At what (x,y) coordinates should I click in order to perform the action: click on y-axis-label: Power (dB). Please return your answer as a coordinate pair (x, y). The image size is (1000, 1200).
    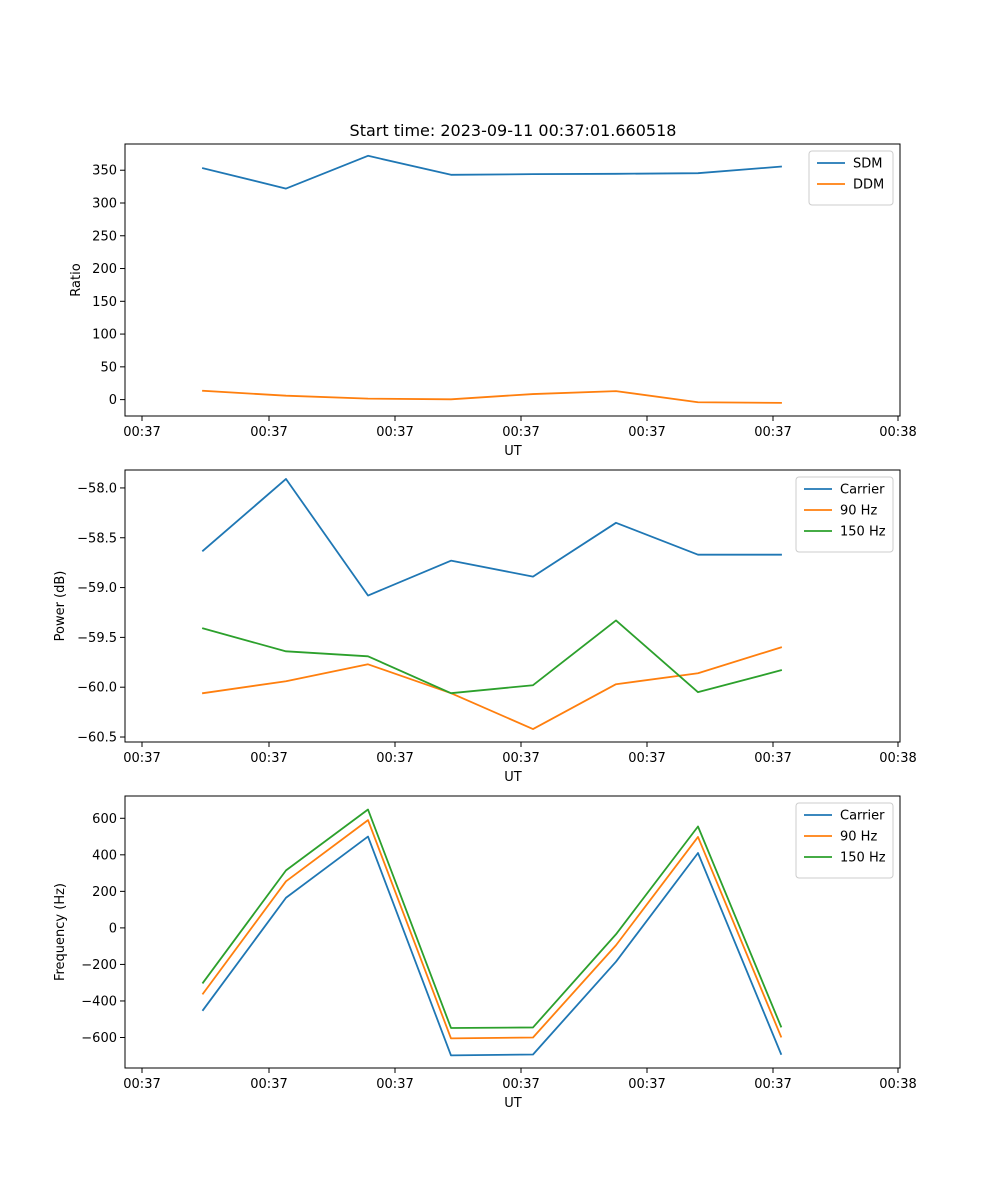
    Looking at the image, I should click on (60, 606).